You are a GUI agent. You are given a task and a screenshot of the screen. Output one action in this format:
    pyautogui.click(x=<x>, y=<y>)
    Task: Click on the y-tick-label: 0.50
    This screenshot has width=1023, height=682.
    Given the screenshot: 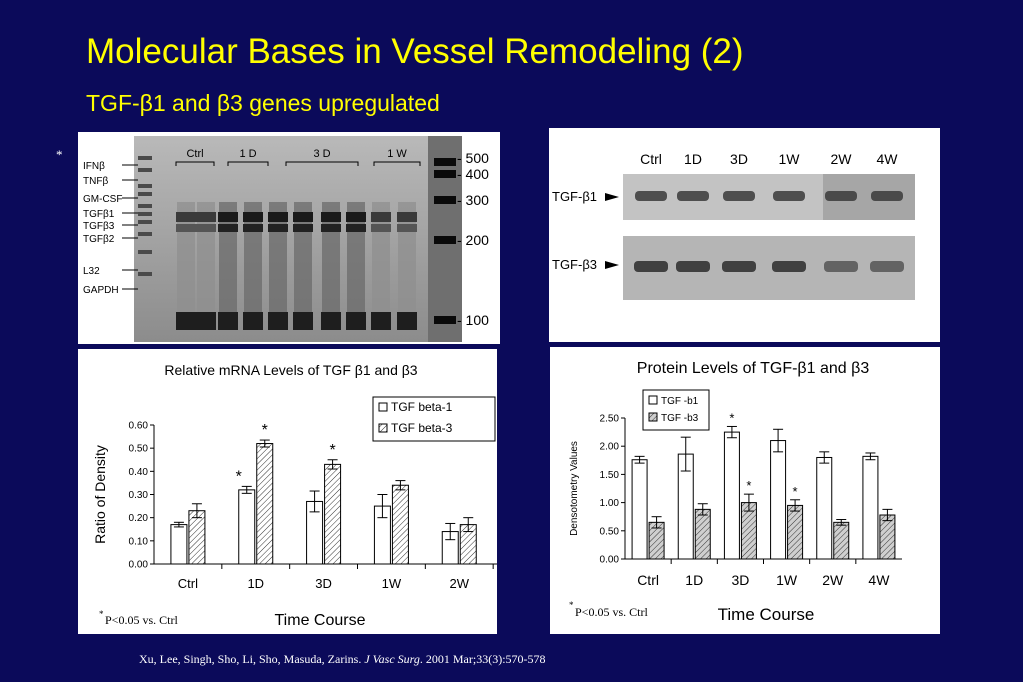 What is the action you would take?
    pyautogui.click(x=139, y=449)
    